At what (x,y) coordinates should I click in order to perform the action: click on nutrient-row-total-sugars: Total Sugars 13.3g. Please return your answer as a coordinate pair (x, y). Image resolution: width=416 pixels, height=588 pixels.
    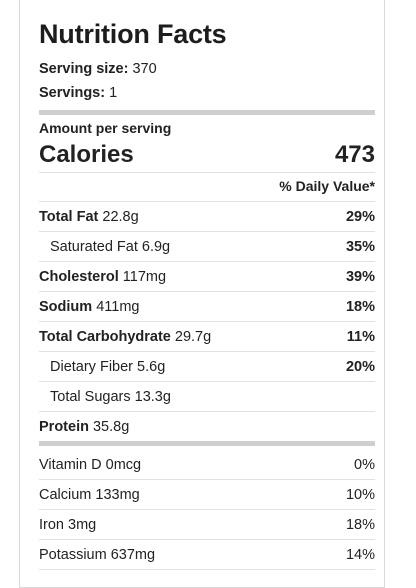
    Looking at the image, I should click on (207, 404).